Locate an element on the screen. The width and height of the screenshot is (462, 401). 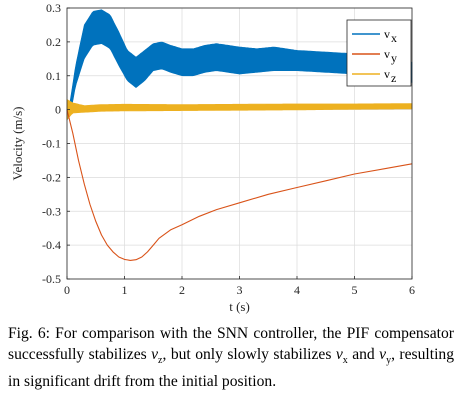
caption-var-vy-sub: y is located at coordinates (389, 361).